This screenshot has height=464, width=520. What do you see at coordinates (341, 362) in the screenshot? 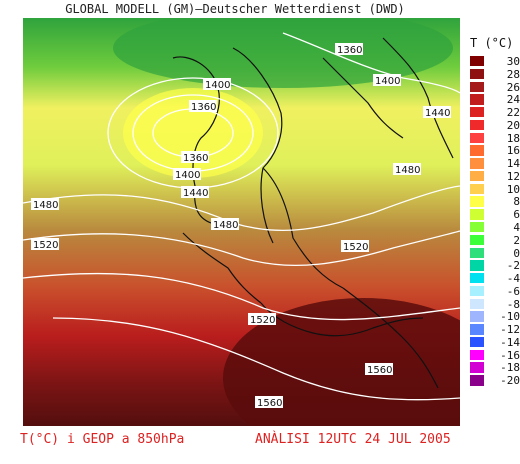
I see `warm-core` at bounding box center [341, 362].